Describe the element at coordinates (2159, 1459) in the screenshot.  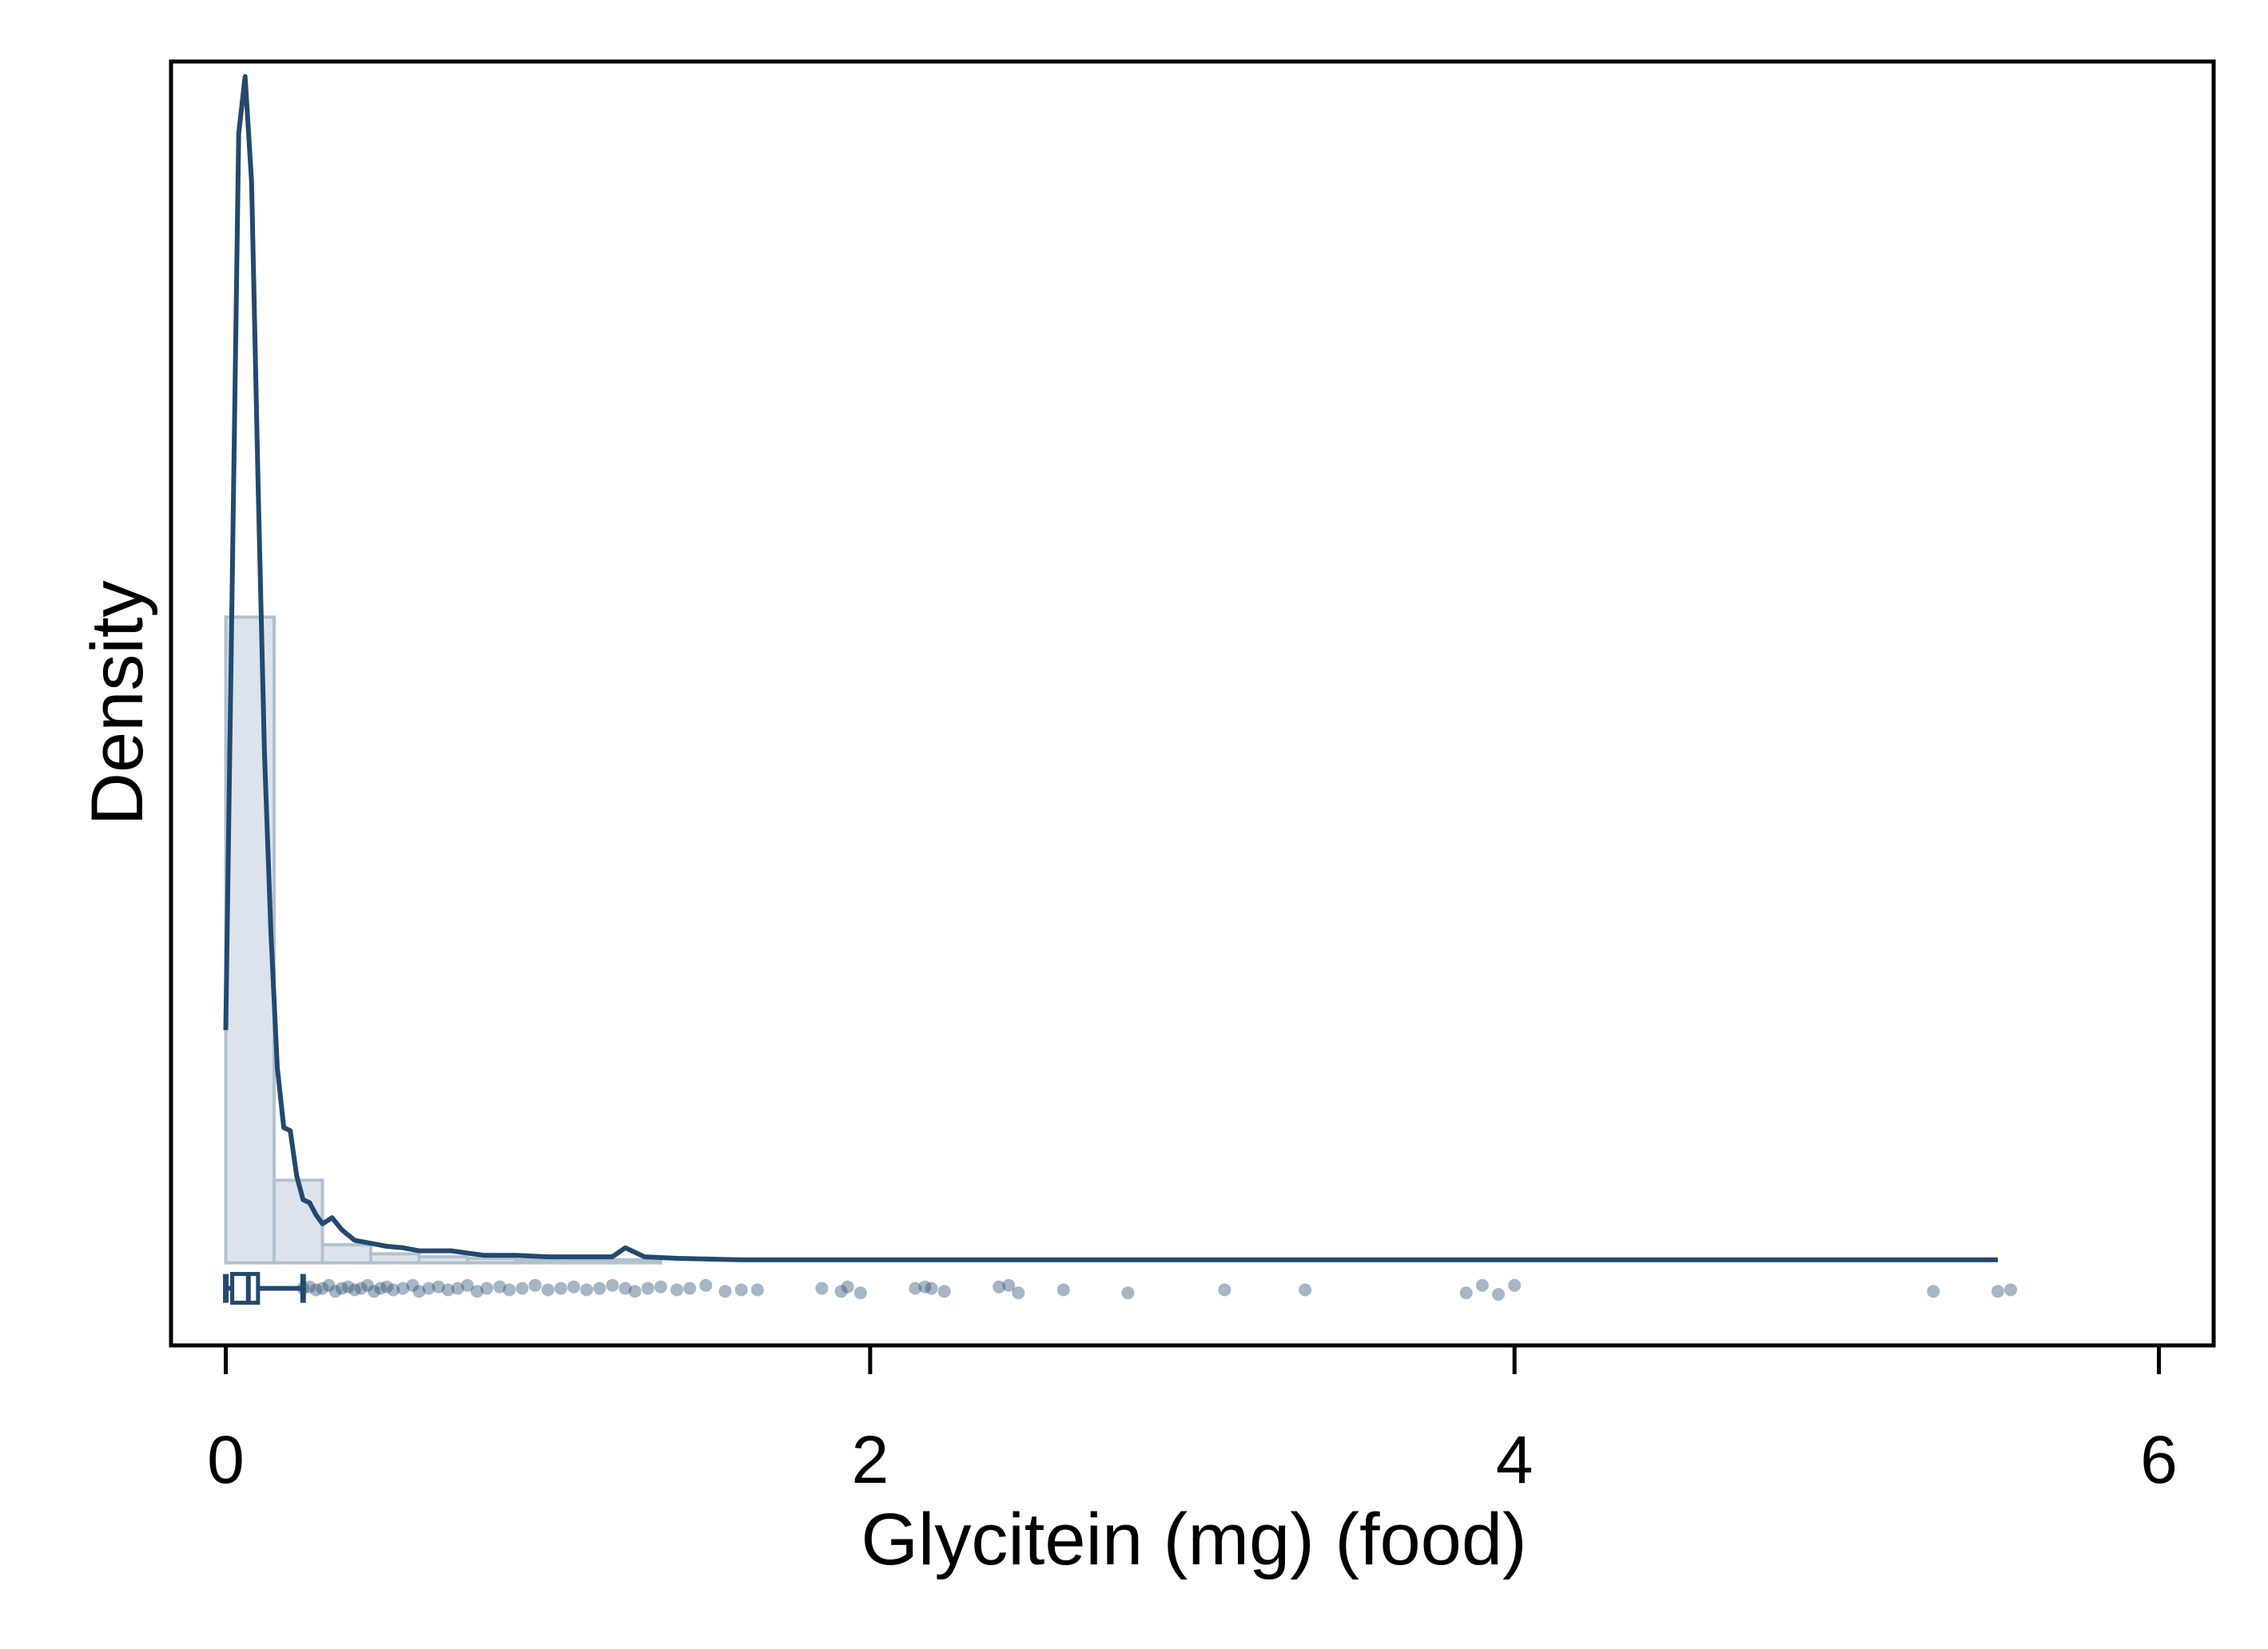
I see `x-tick-label: 6` at that location.